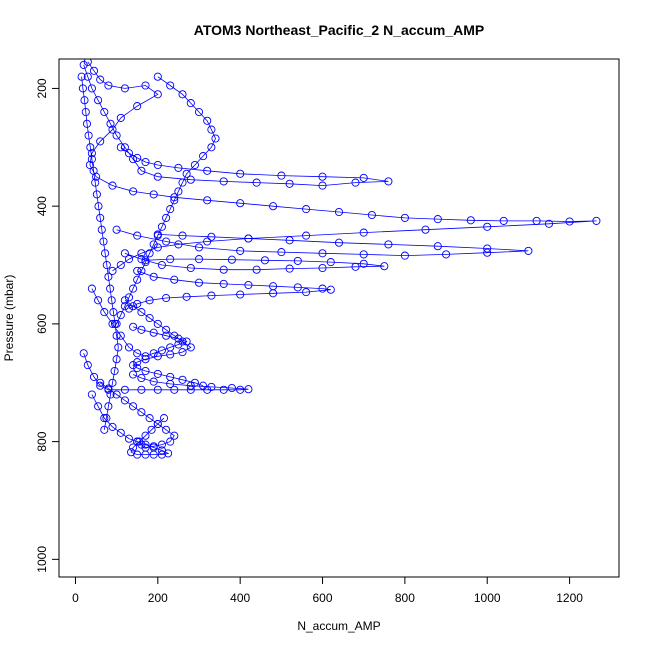 The height and width of the screenshot is (650, 650). What do you see at coordinates (42, 559) in the screenshot?
I see `y-tick-label: 1000` at bounding box center [42, 559].